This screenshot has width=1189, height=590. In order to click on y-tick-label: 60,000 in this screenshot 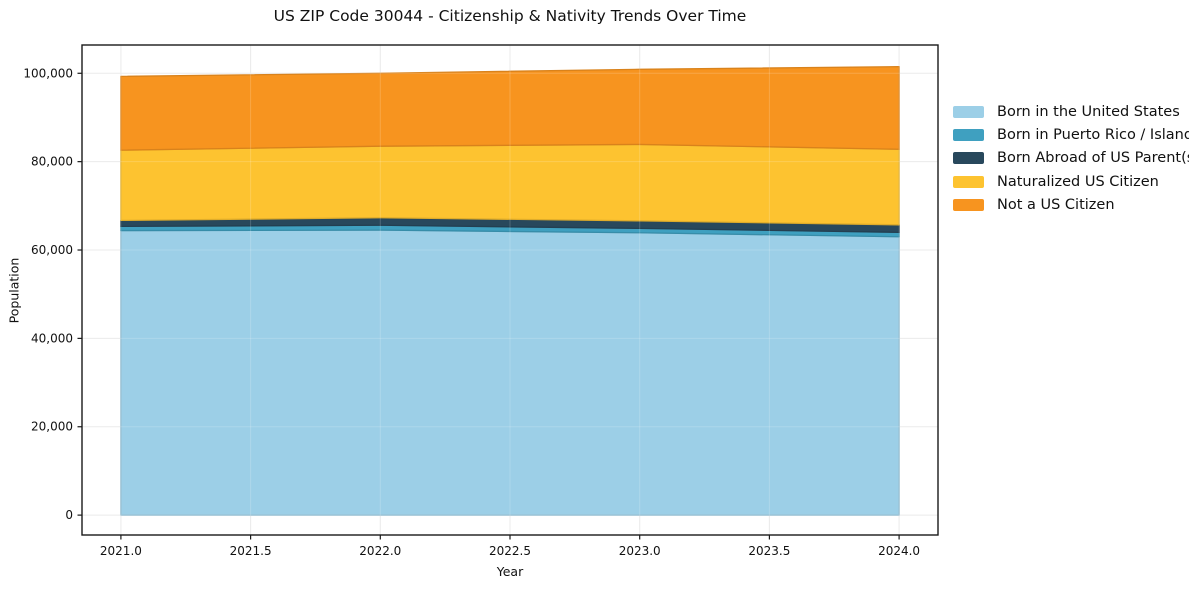, I will do `click(52, 250)`.